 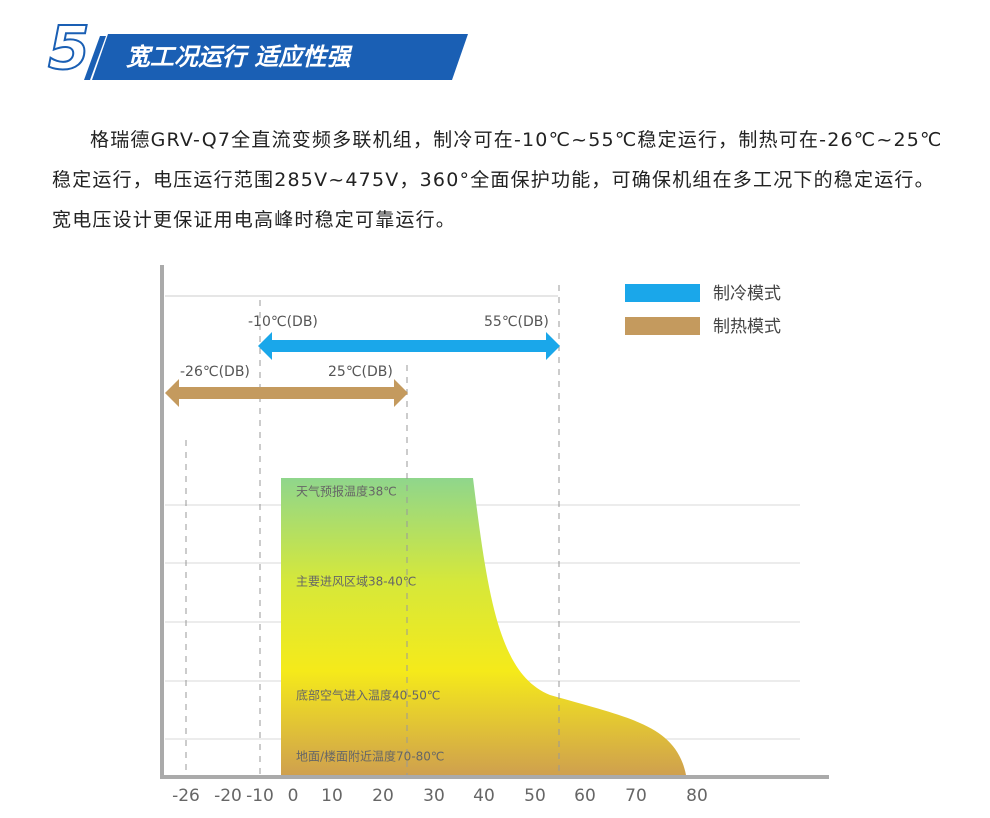 I want to click on x-tick-label: 40, so click(x=484, y=796).